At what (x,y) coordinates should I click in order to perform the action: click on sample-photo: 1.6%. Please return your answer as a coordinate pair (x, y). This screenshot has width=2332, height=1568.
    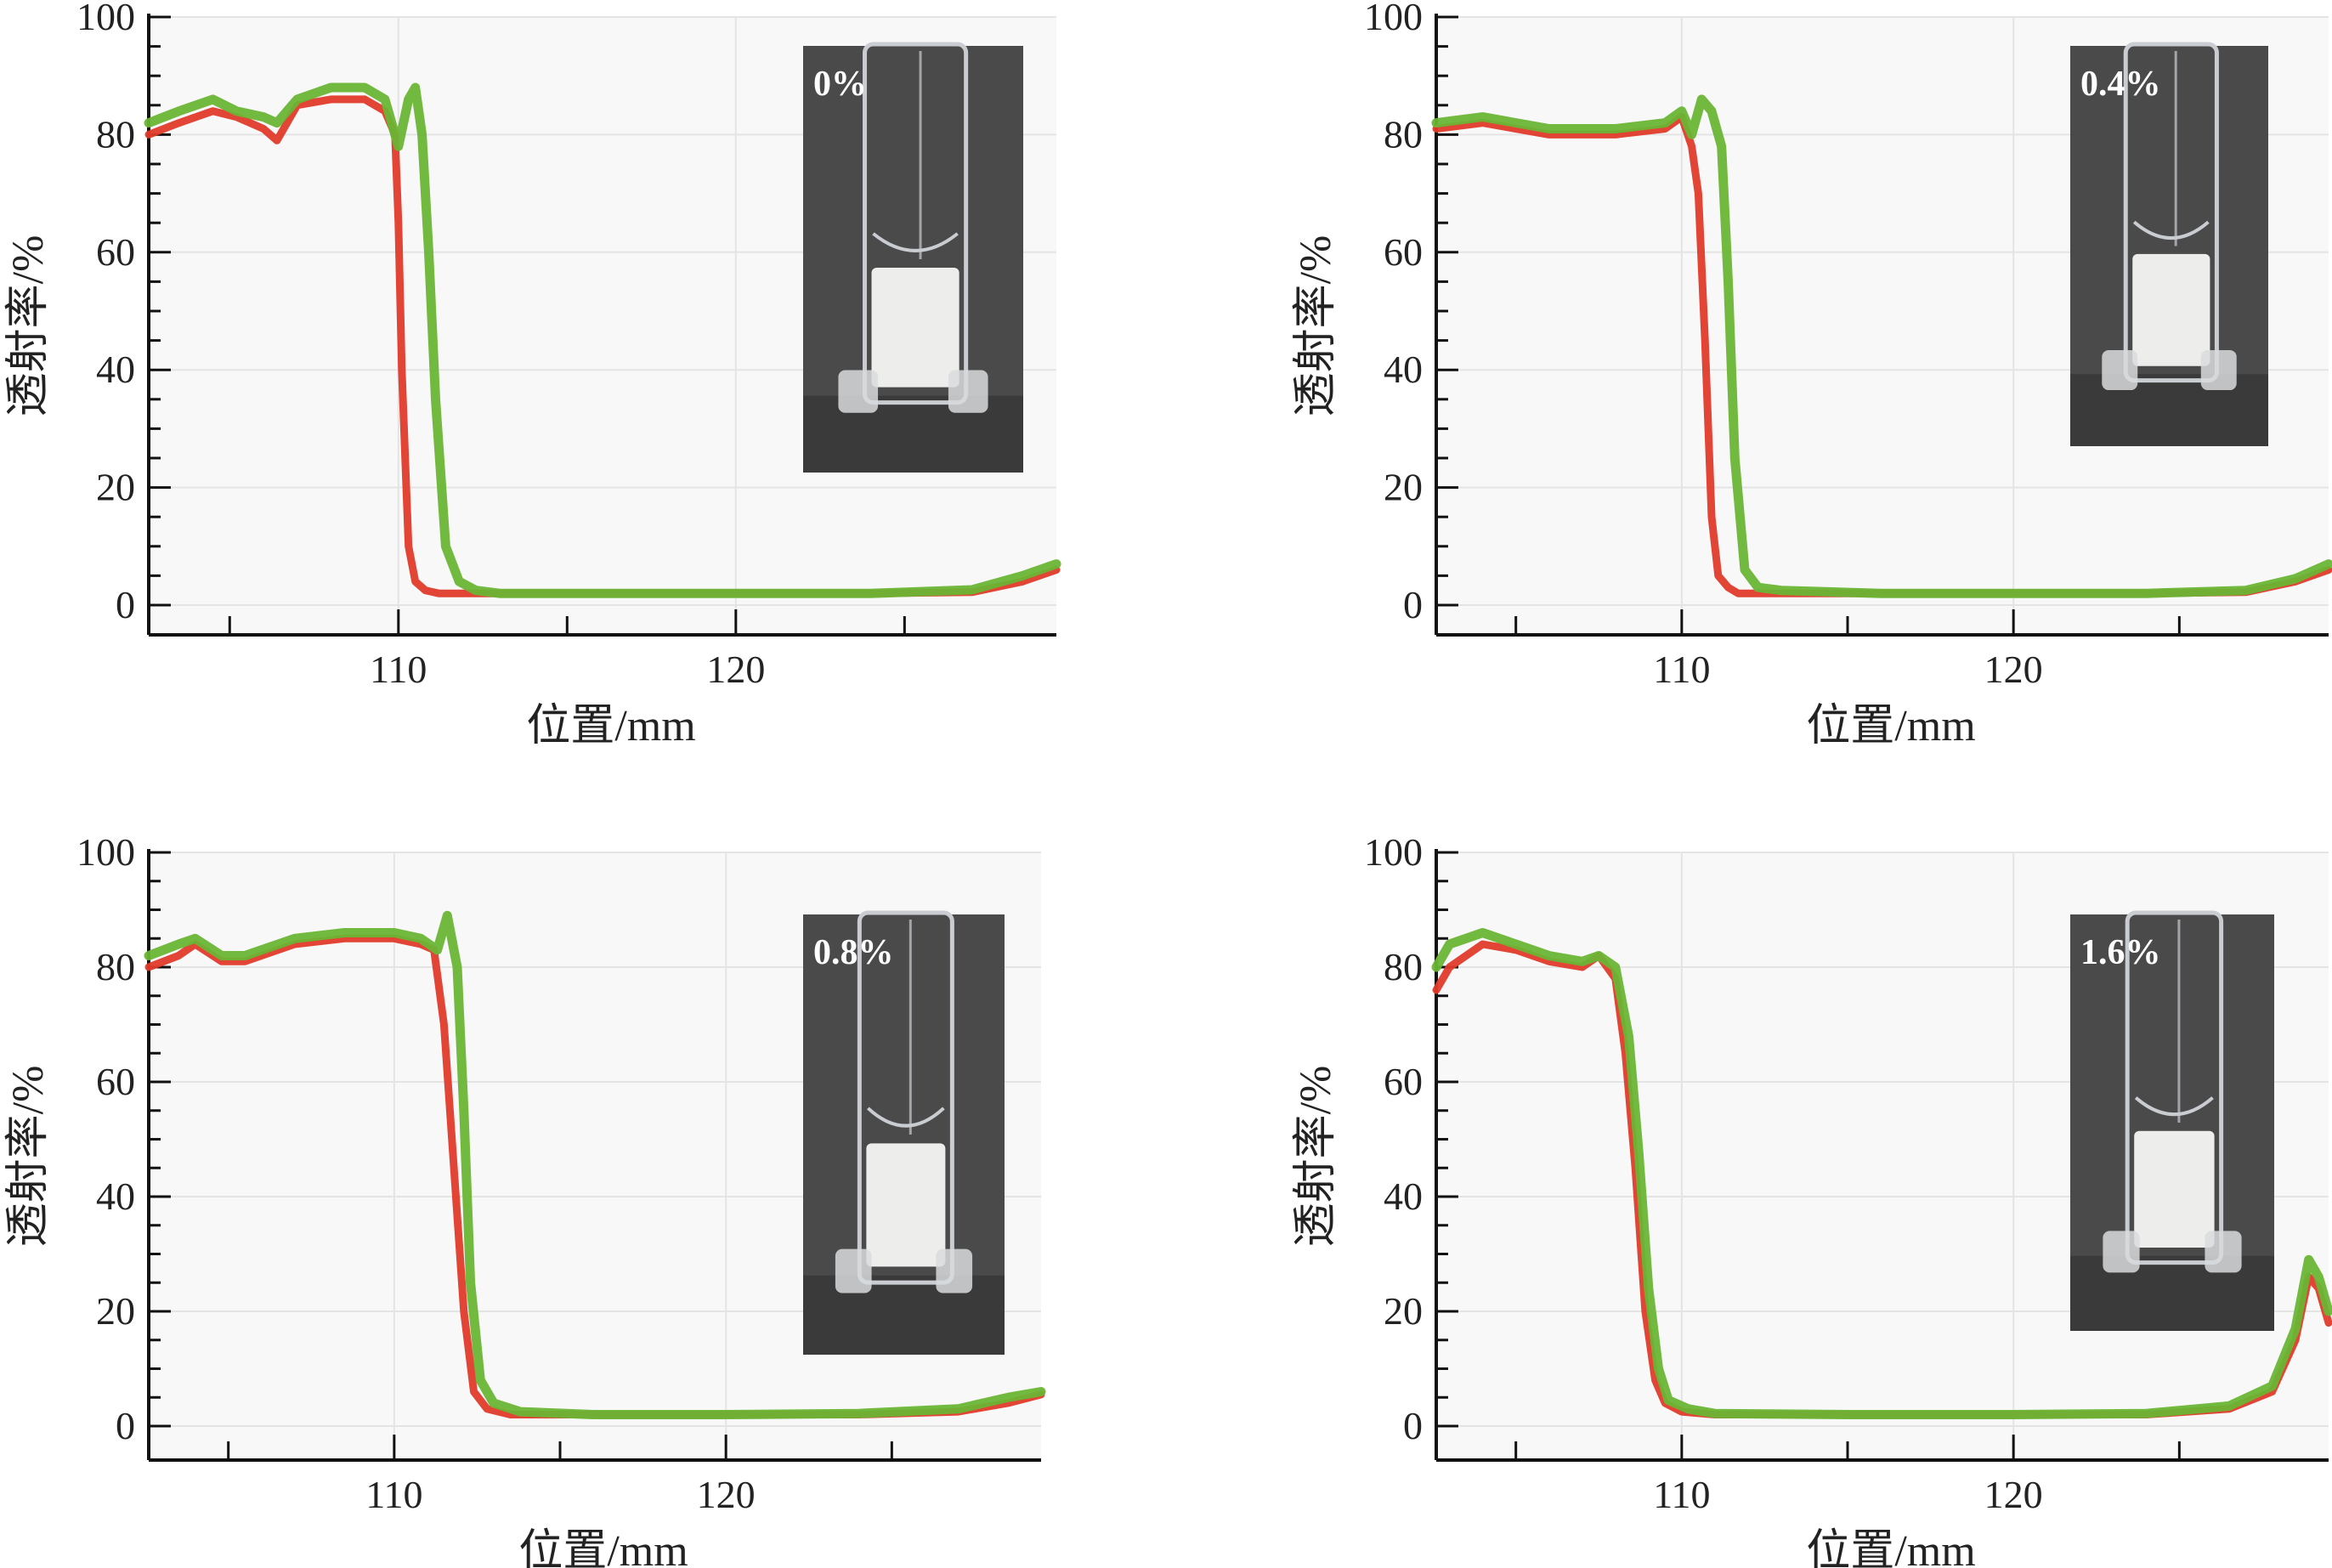
    Looking at the image, I should click on (2172, 1120).